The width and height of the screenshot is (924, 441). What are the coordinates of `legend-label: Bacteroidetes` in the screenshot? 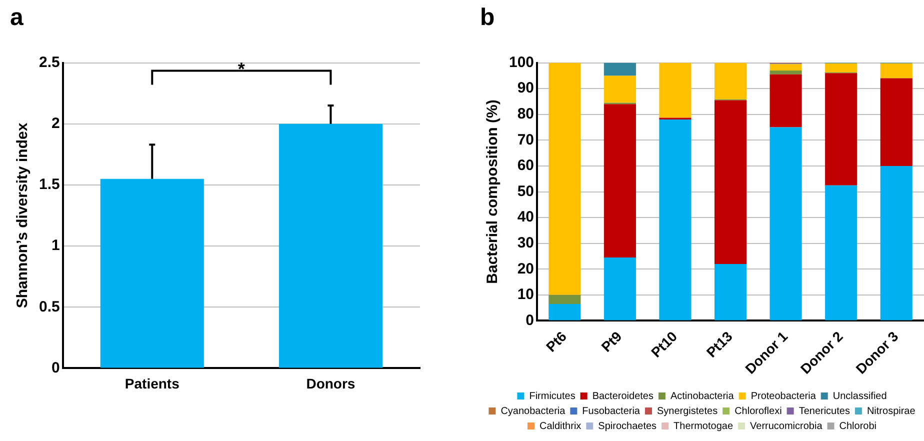 It's located at (623, 396).